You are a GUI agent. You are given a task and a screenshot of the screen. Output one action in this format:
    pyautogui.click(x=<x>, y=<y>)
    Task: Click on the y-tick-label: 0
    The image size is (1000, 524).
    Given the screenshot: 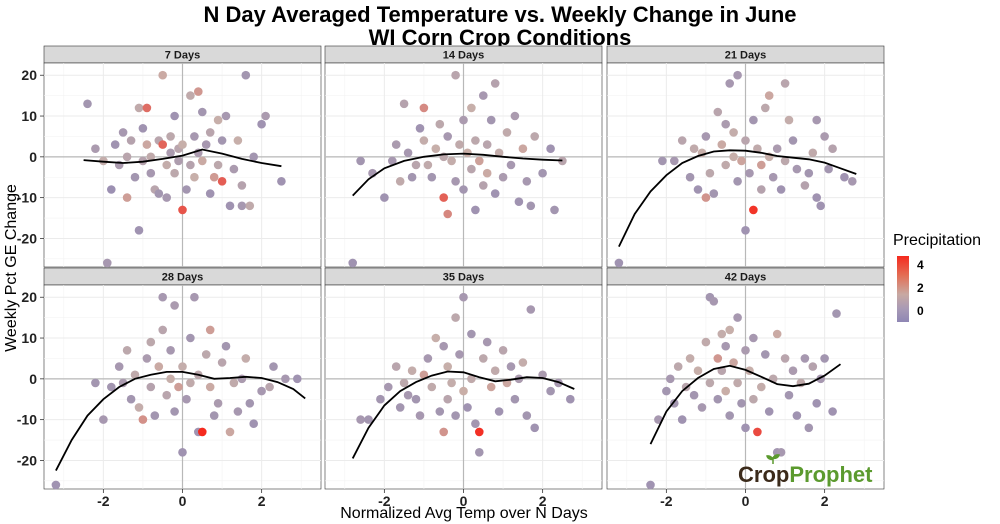 What is the action you would take?
    pyautogui.click(x=33, y=379)
    